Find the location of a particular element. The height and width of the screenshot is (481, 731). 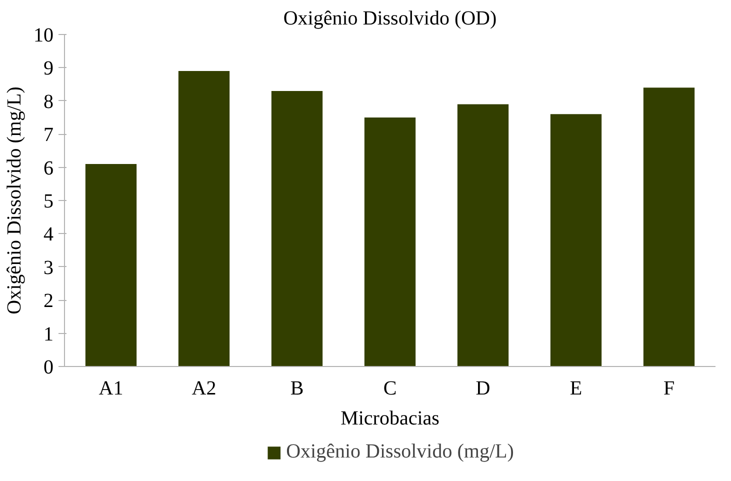

y-tick-label: 10 is located at coordinates (44, 35).